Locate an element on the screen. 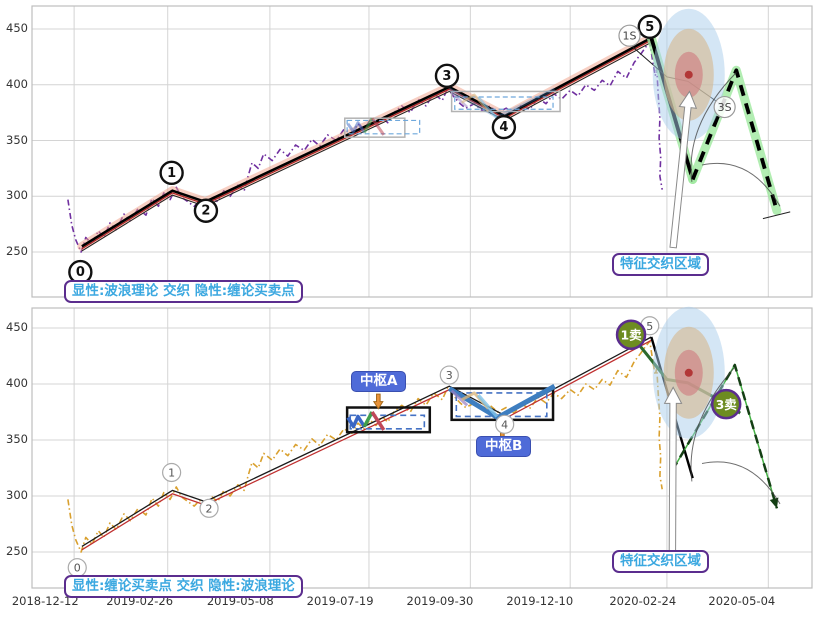  x-tick-label: 2019-12-10 is located at coordinates (540, 601).